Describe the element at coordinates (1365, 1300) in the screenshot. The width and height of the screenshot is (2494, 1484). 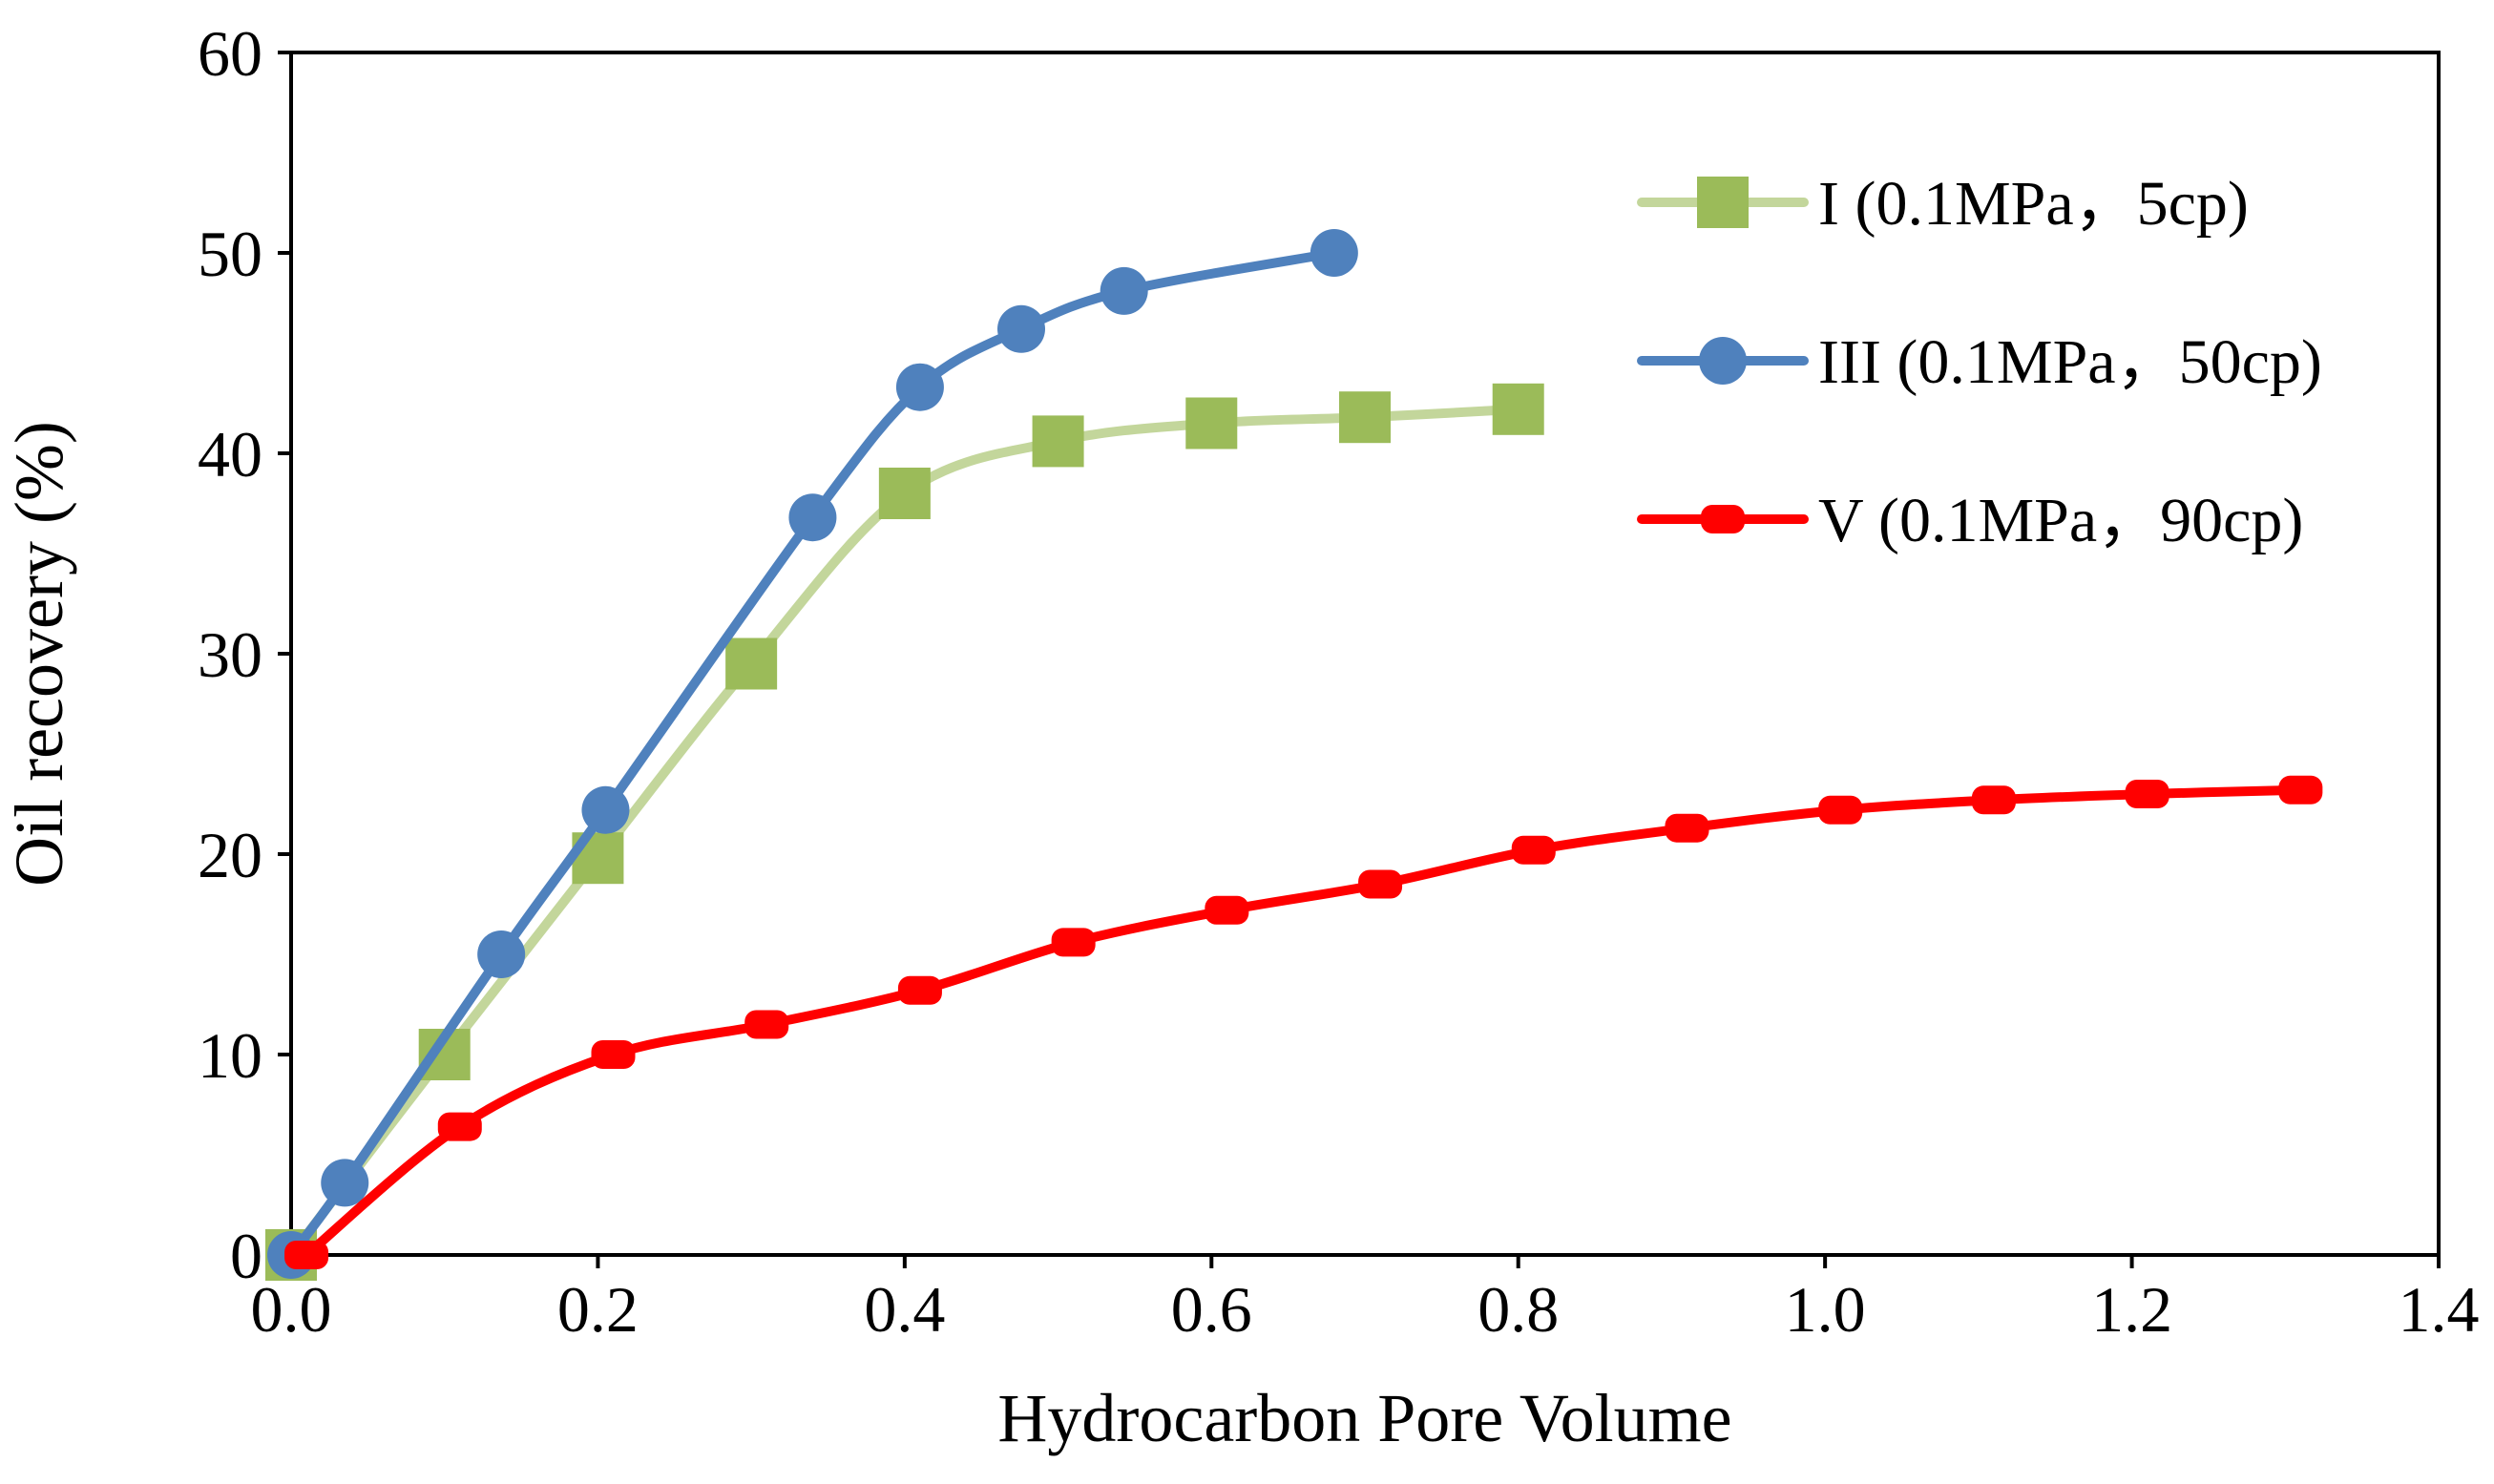
I see `x-axis: 0.0 0.2 0.4 0.6 0.8 1.0 1.2 1.4` at that location.